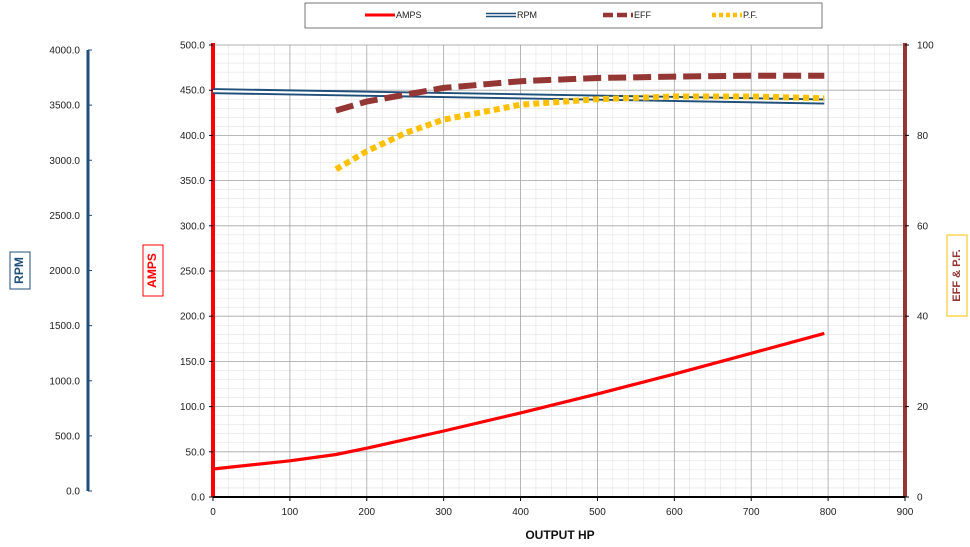 The width and height of the screenshot is (970, 547). Describe the element at coordinates (192, 407) in the screenshot. I see `amps-tick-label: 100.0` at that location.